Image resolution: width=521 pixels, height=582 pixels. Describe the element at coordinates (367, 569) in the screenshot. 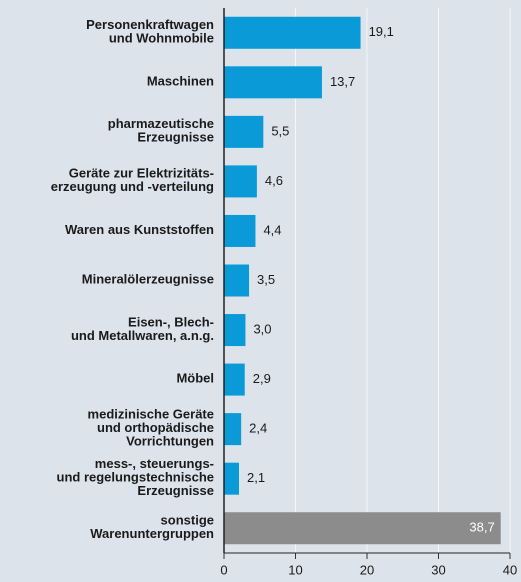

I see `x-tick-label: 20` at that location.